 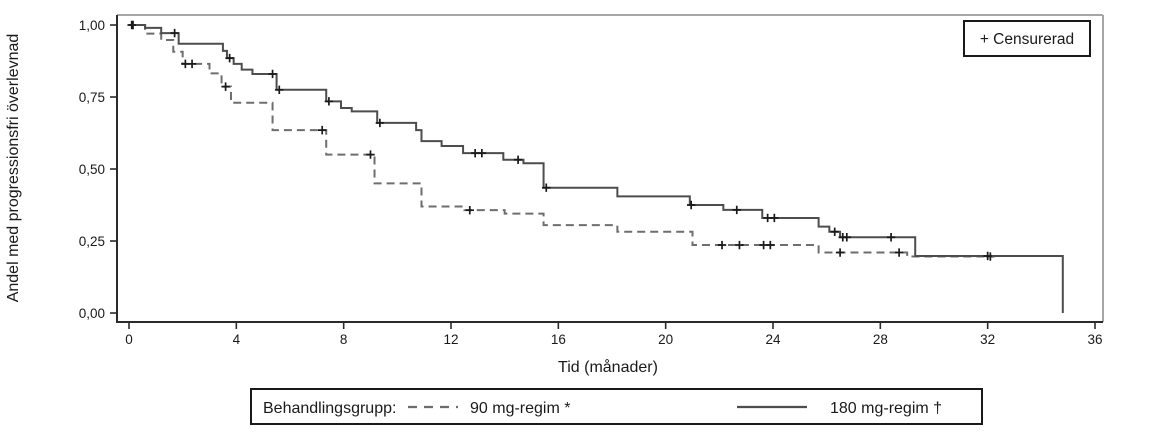 What do you see at coordinates (614, 334) in the screenshot?
I see `x-axis-ticks: 0 4 8 12 16 20 24 28 32 36` at bounding box center [614, 334].